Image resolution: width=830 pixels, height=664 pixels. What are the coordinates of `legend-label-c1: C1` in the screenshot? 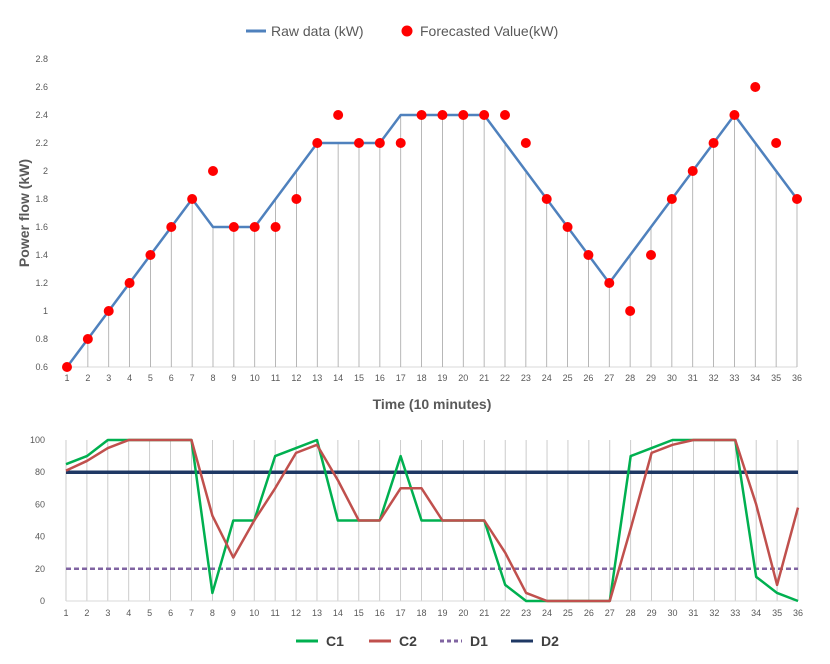 It's located at (335, 641).